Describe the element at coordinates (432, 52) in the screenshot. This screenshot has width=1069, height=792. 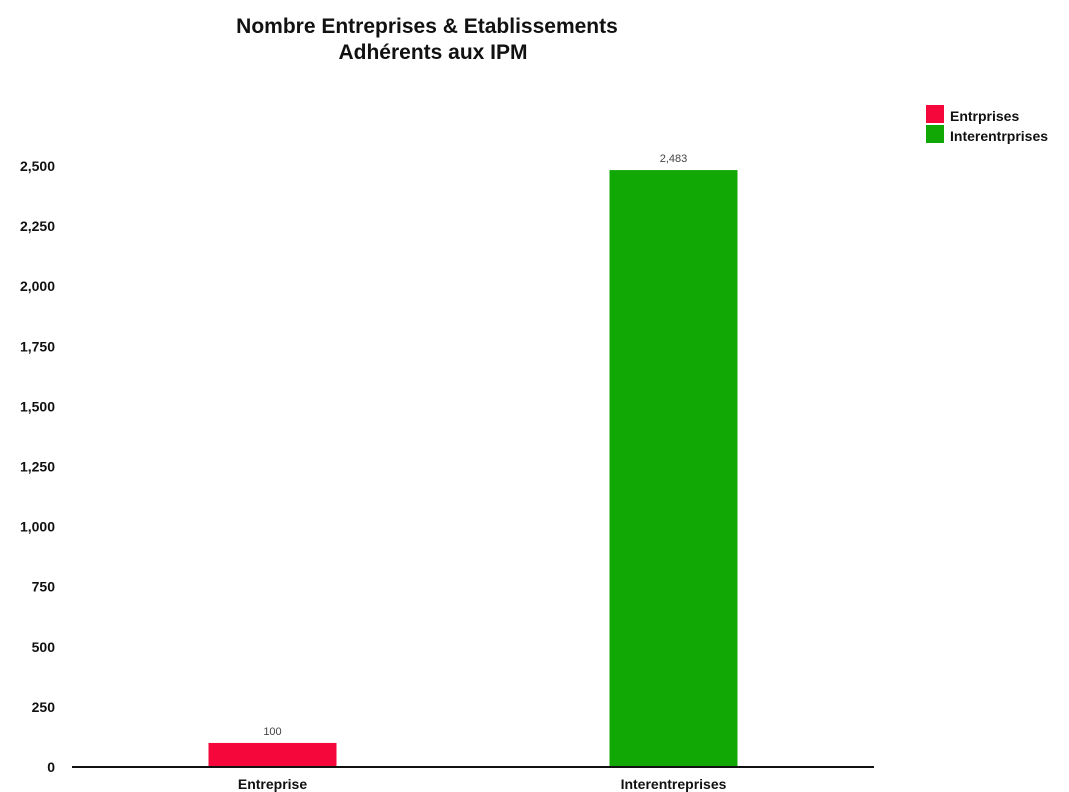
I see `chart-title-line-2: Adhérents aux IPM` at that location.